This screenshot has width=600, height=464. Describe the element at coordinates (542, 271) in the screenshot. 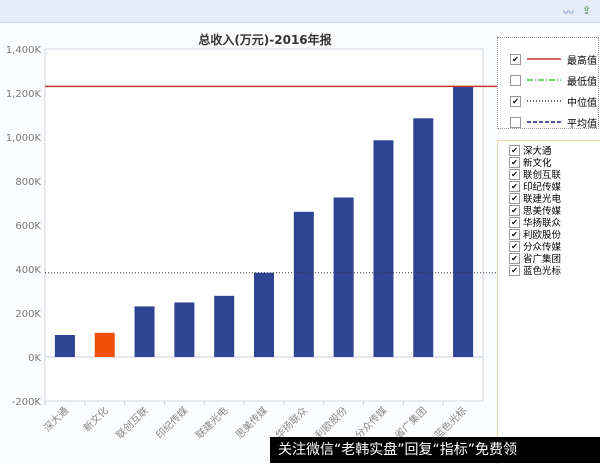

I see `company-label: 蓝色光标` at that location.